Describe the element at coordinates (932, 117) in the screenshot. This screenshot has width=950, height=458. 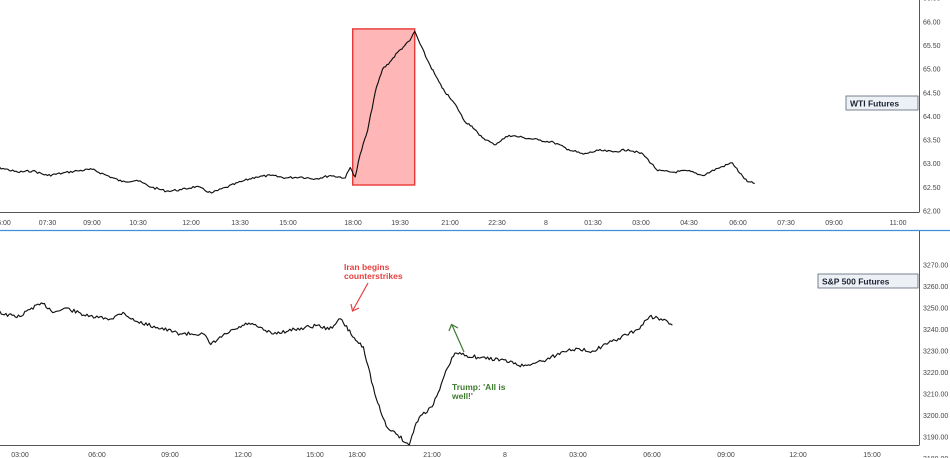
I see `wti-y-tick-label: 64.00` at that location.